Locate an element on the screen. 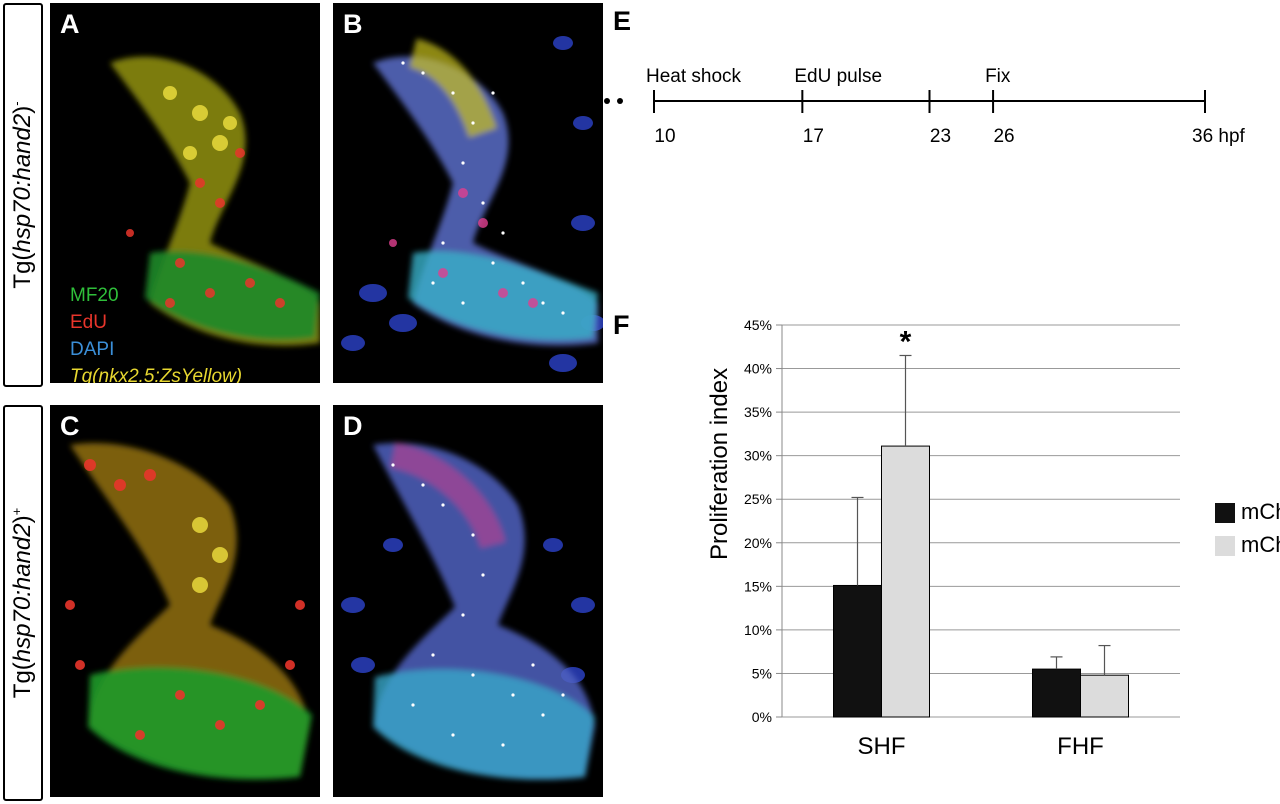 The image size is (1280, 804). y-tick-label: 10% is located at coordinates (758, 630).